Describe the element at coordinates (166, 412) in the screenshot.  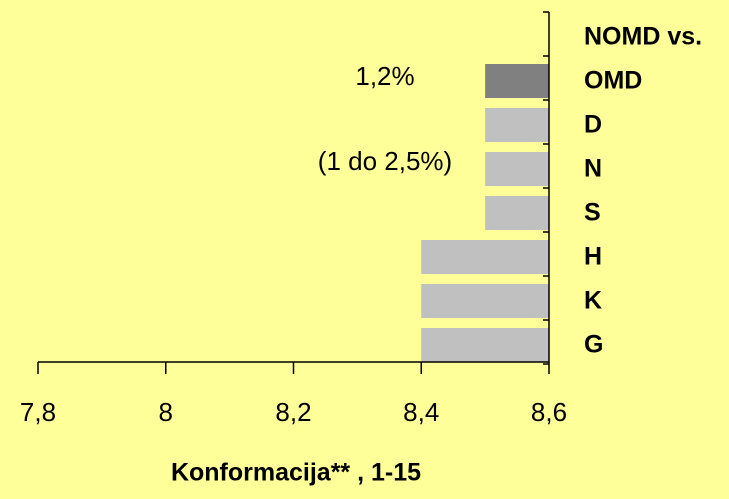
I see `x-tick-label: 8` at that location.